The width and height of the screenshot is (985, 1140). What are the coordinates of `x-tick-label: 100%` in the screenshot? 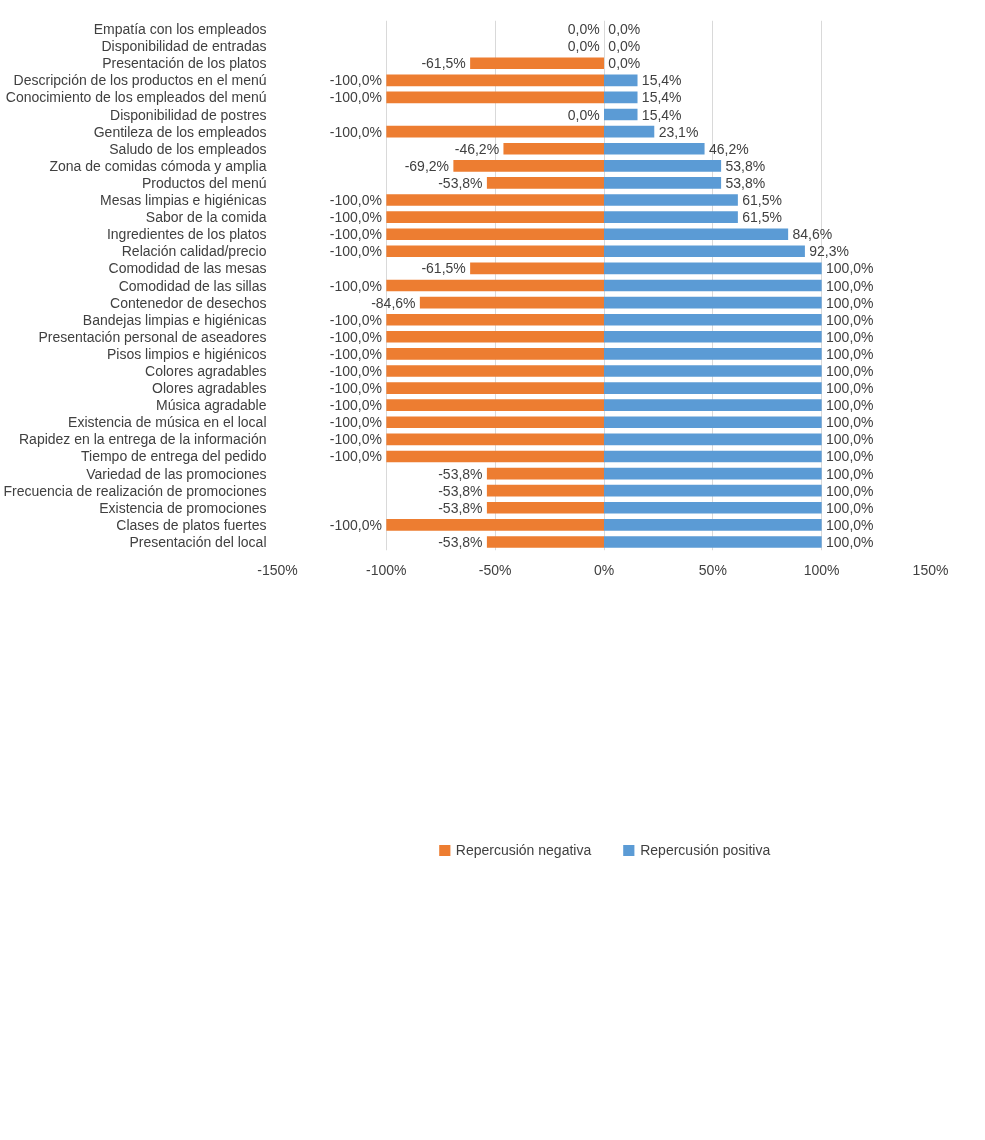 It's located at (821, 569).